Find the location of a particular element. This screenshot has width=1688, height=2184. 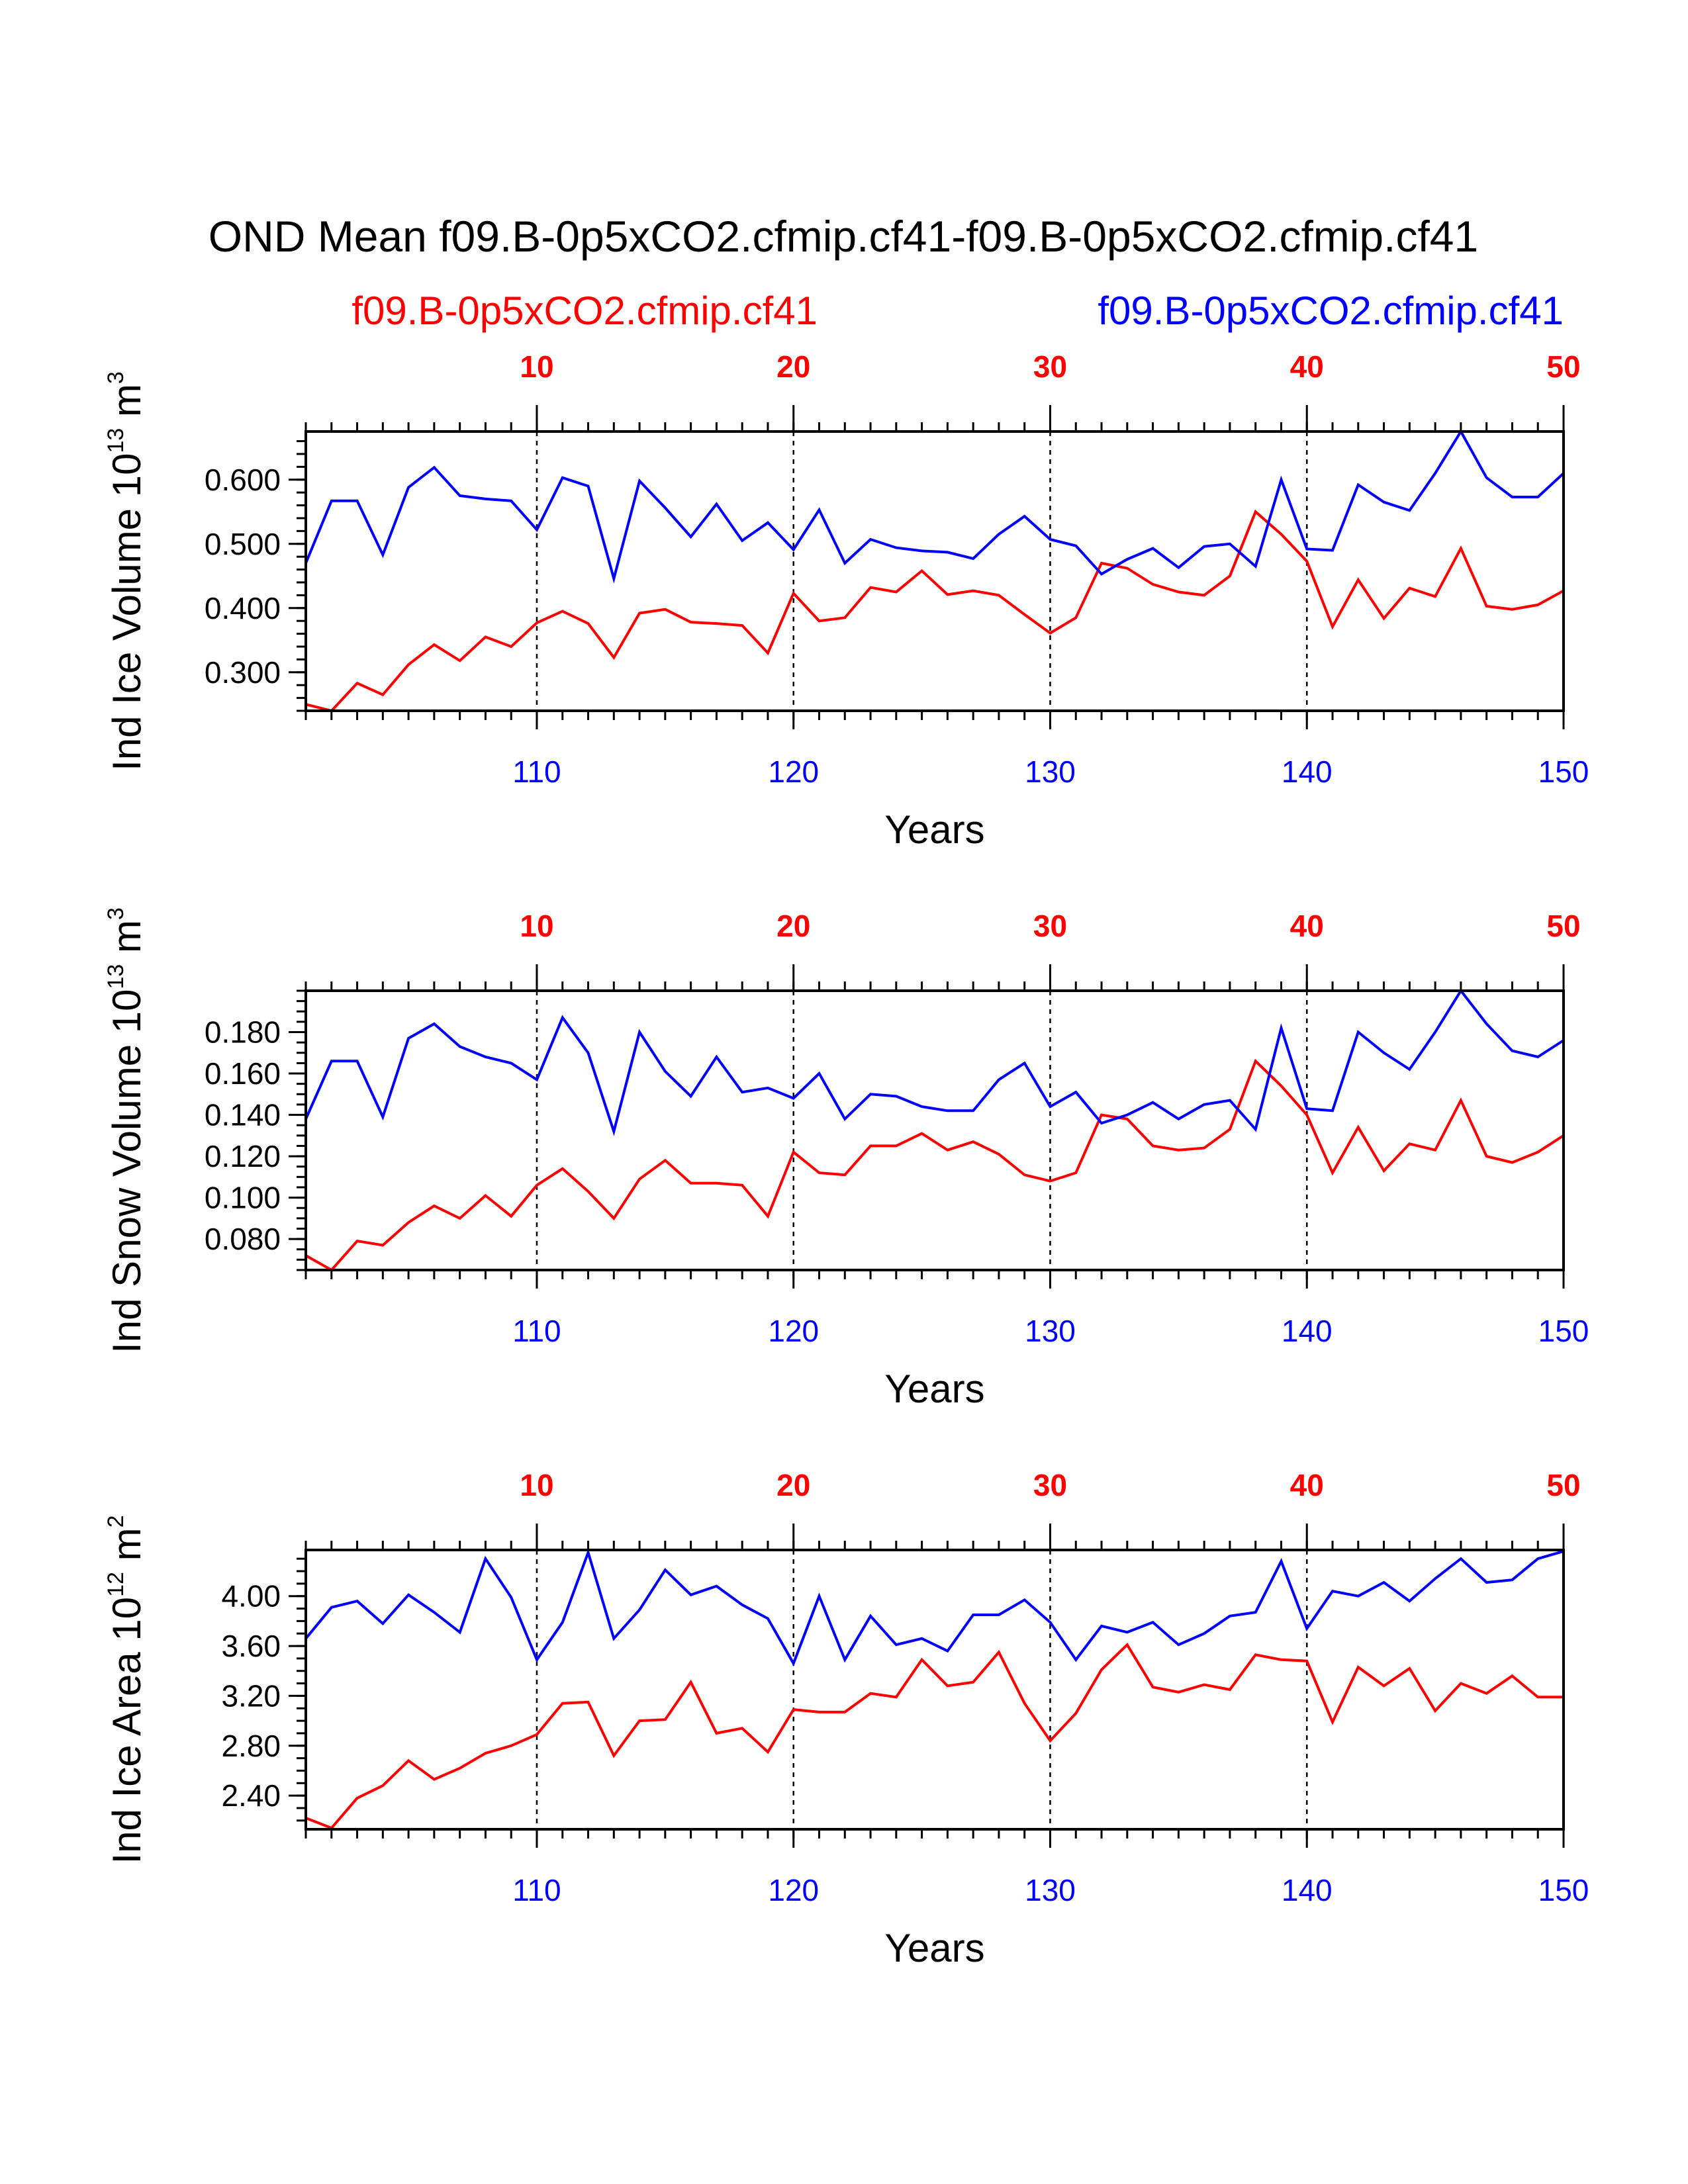

y-axis-label: Ind Ice Area 1012 m2 is located at coordinates (126, 1689).